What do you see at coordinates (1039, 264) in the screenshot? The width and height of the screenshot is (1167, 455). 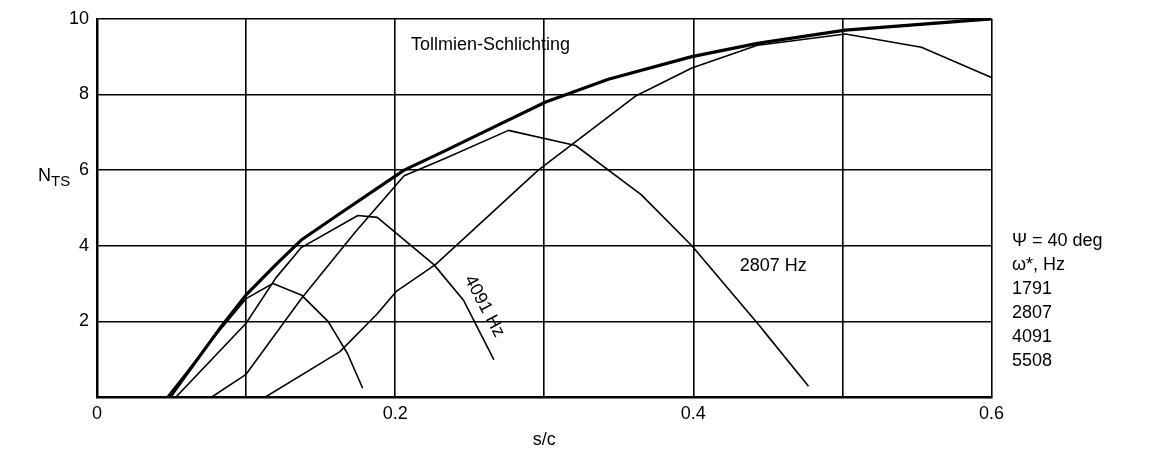 I see `text: ω*, Hz` at bounding box center [1039, 264].